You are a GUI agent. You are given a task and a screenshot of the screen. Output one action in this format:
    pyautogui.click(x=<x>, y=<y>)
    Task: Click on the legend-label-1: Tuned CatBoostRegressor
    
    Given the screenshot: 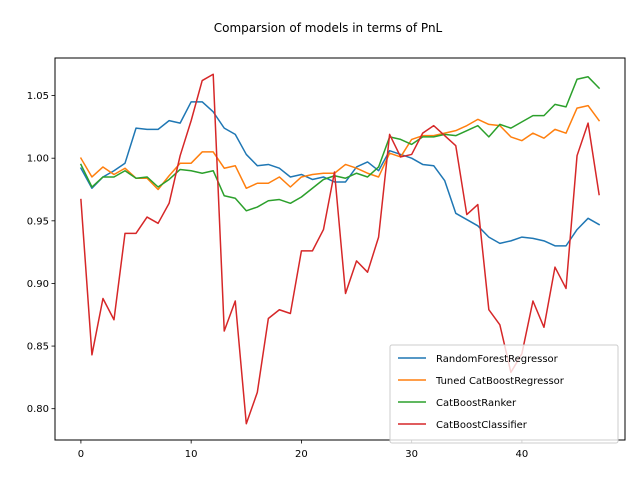 What is the action you would take?
    pyautogui.click(x=500, y=381)
    